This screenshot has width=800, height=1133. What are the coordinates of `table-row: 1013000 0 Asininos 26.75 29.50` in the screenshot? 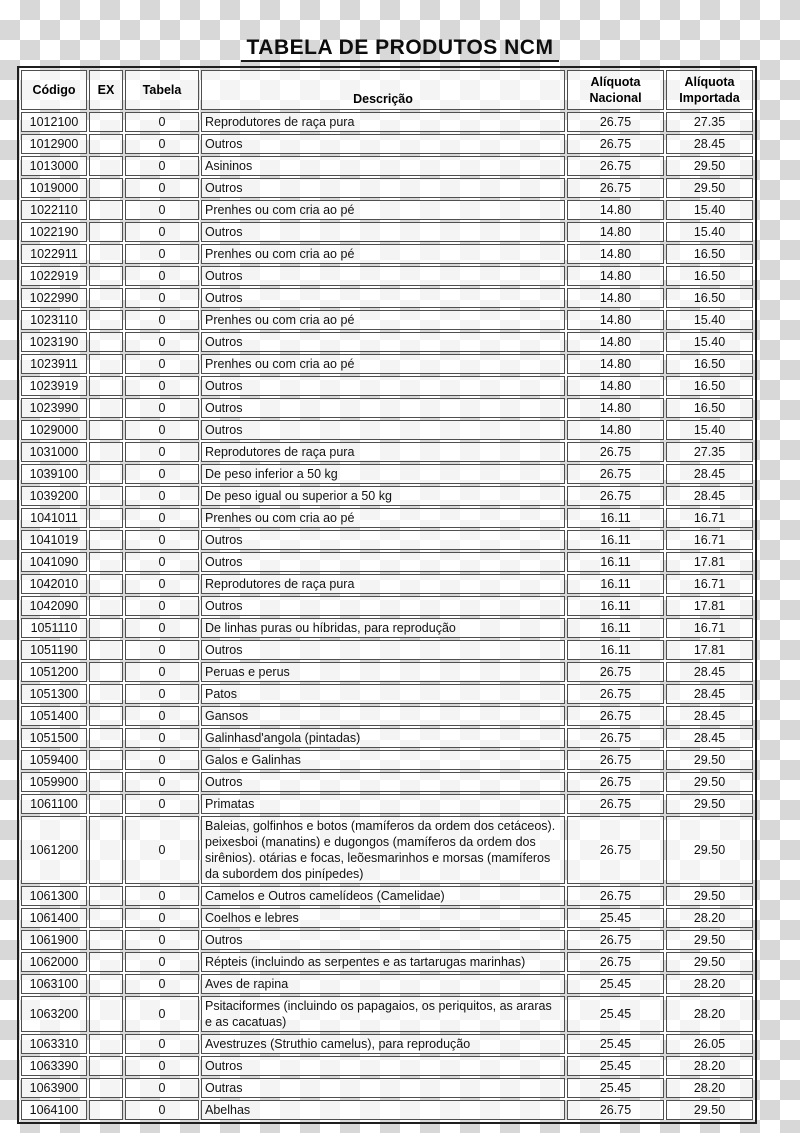 It's located at (387, 166).